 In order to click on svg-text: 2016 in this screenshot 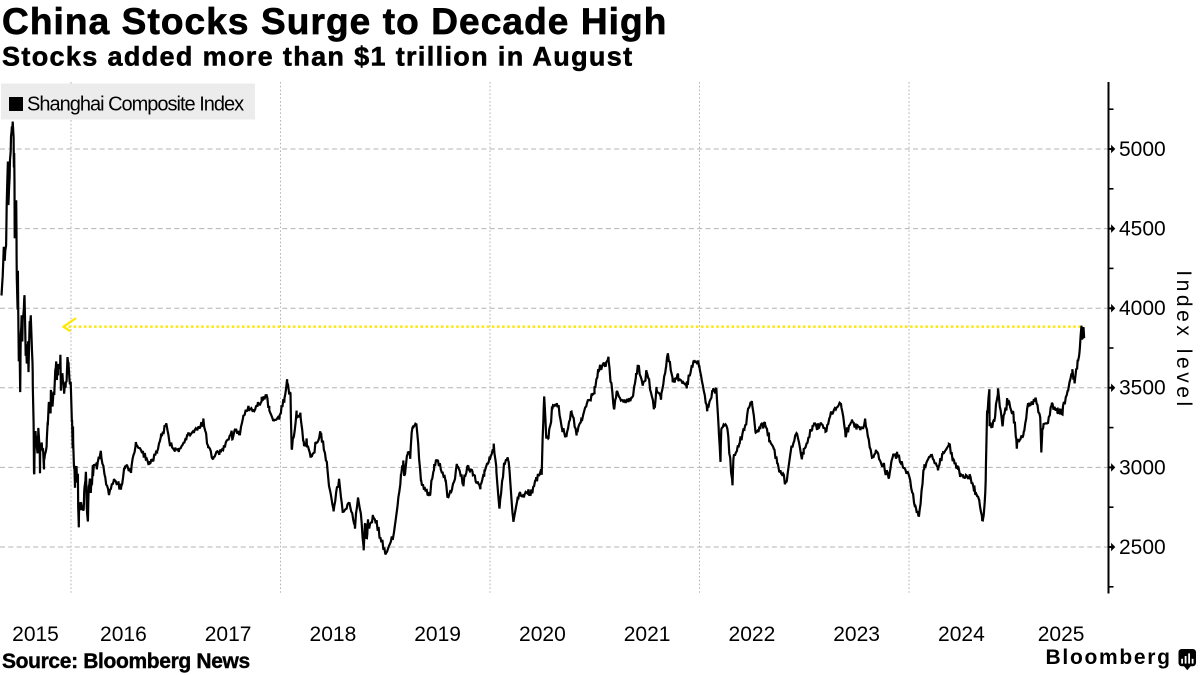, I will do `click(123, 634)`.